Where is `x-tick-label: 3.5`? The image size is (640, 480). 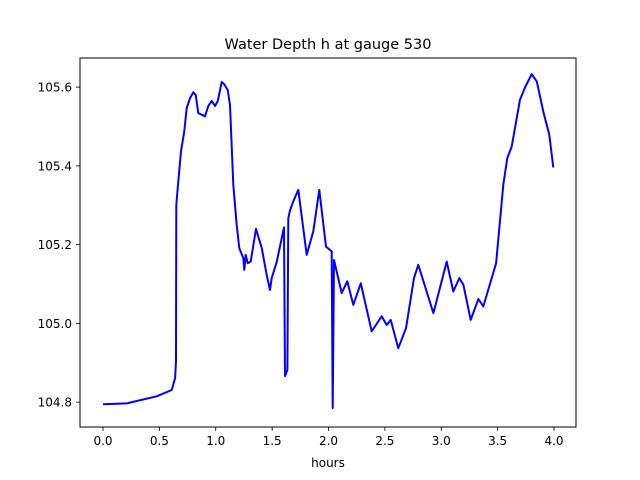 x-tick-label: 3.5 is located at coordinates (497, 441).